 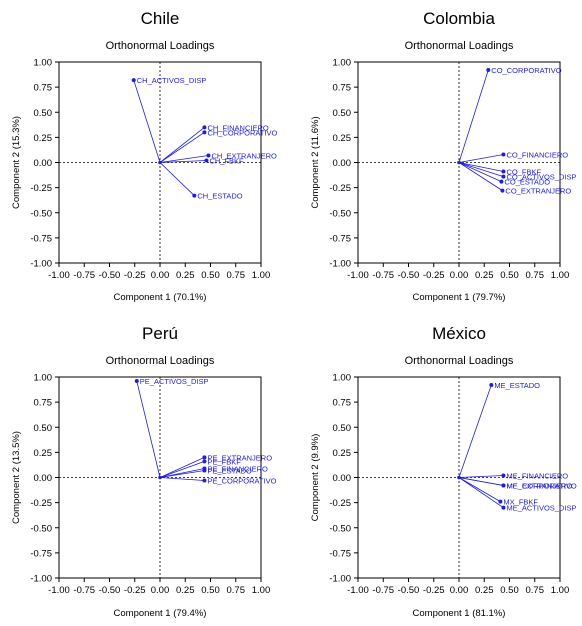 I want to click on panel-3-y-tick-label: 0.75, so click(x=43, y=403).